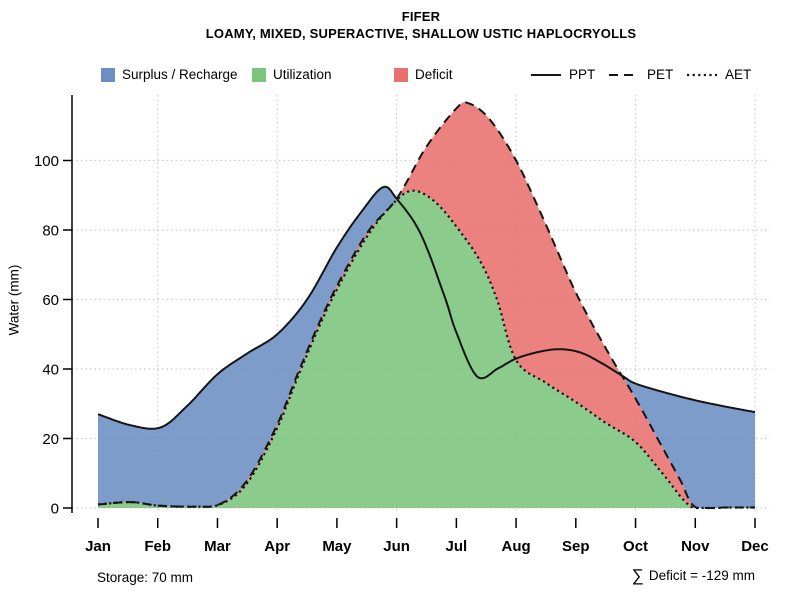  I want to click on legend-item-pet: PET, so click(640, 74).